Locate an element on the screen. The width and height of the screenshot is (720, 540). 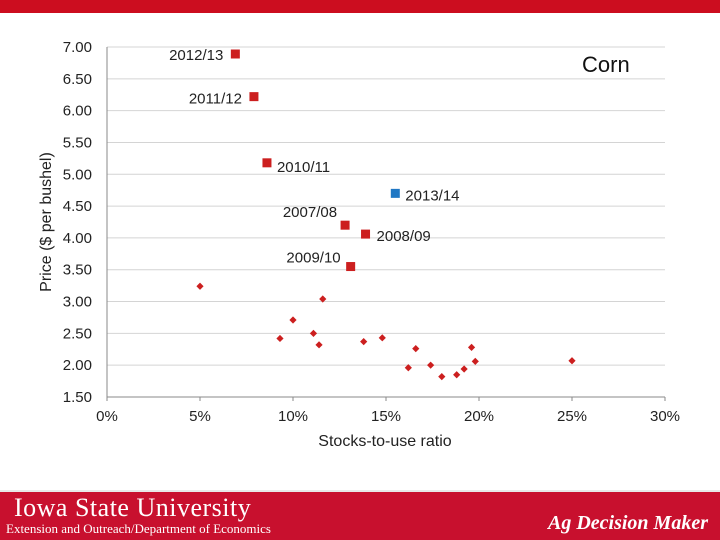
x-tick-label: 20% is located at coordinates (479, 416).